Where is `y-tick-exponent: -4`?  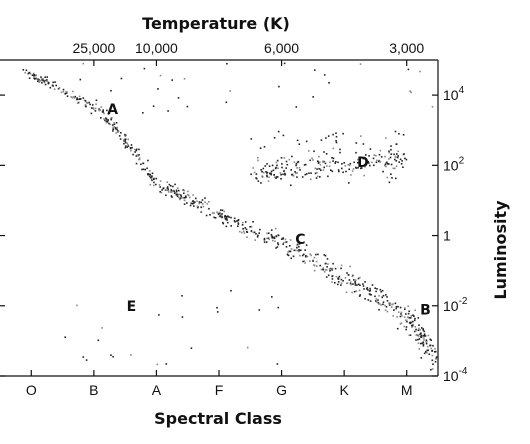 y-tick-exponent: -4 is located at coordinates (463, 371).